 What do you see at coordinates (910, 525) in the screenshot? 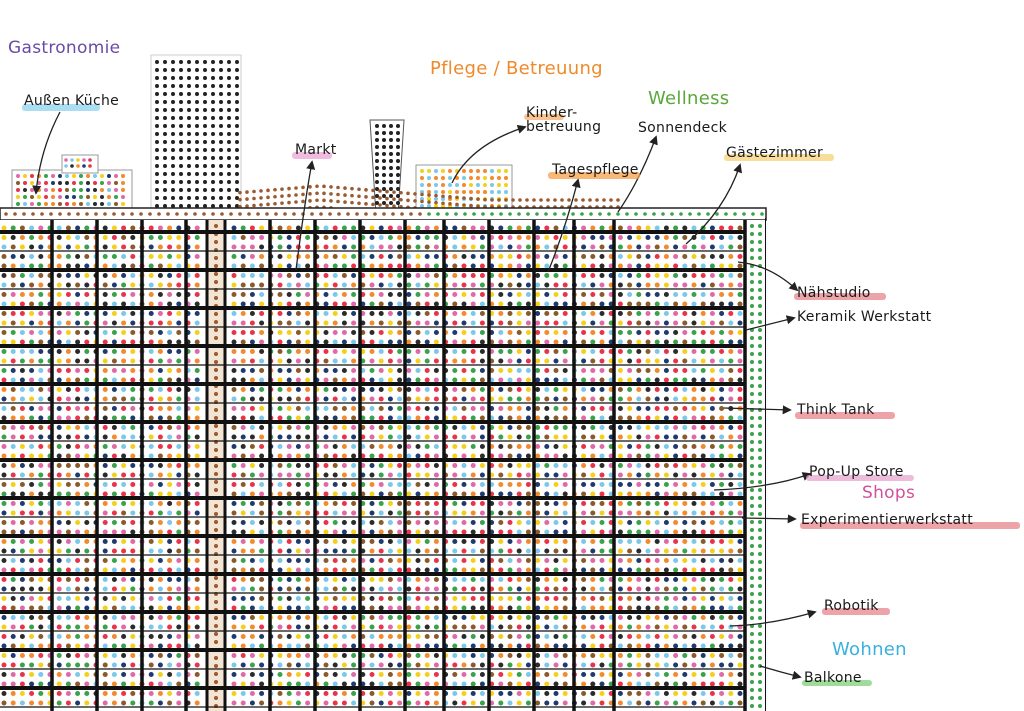
I see `highlight-experimentier` at bounding box center [910, 525].